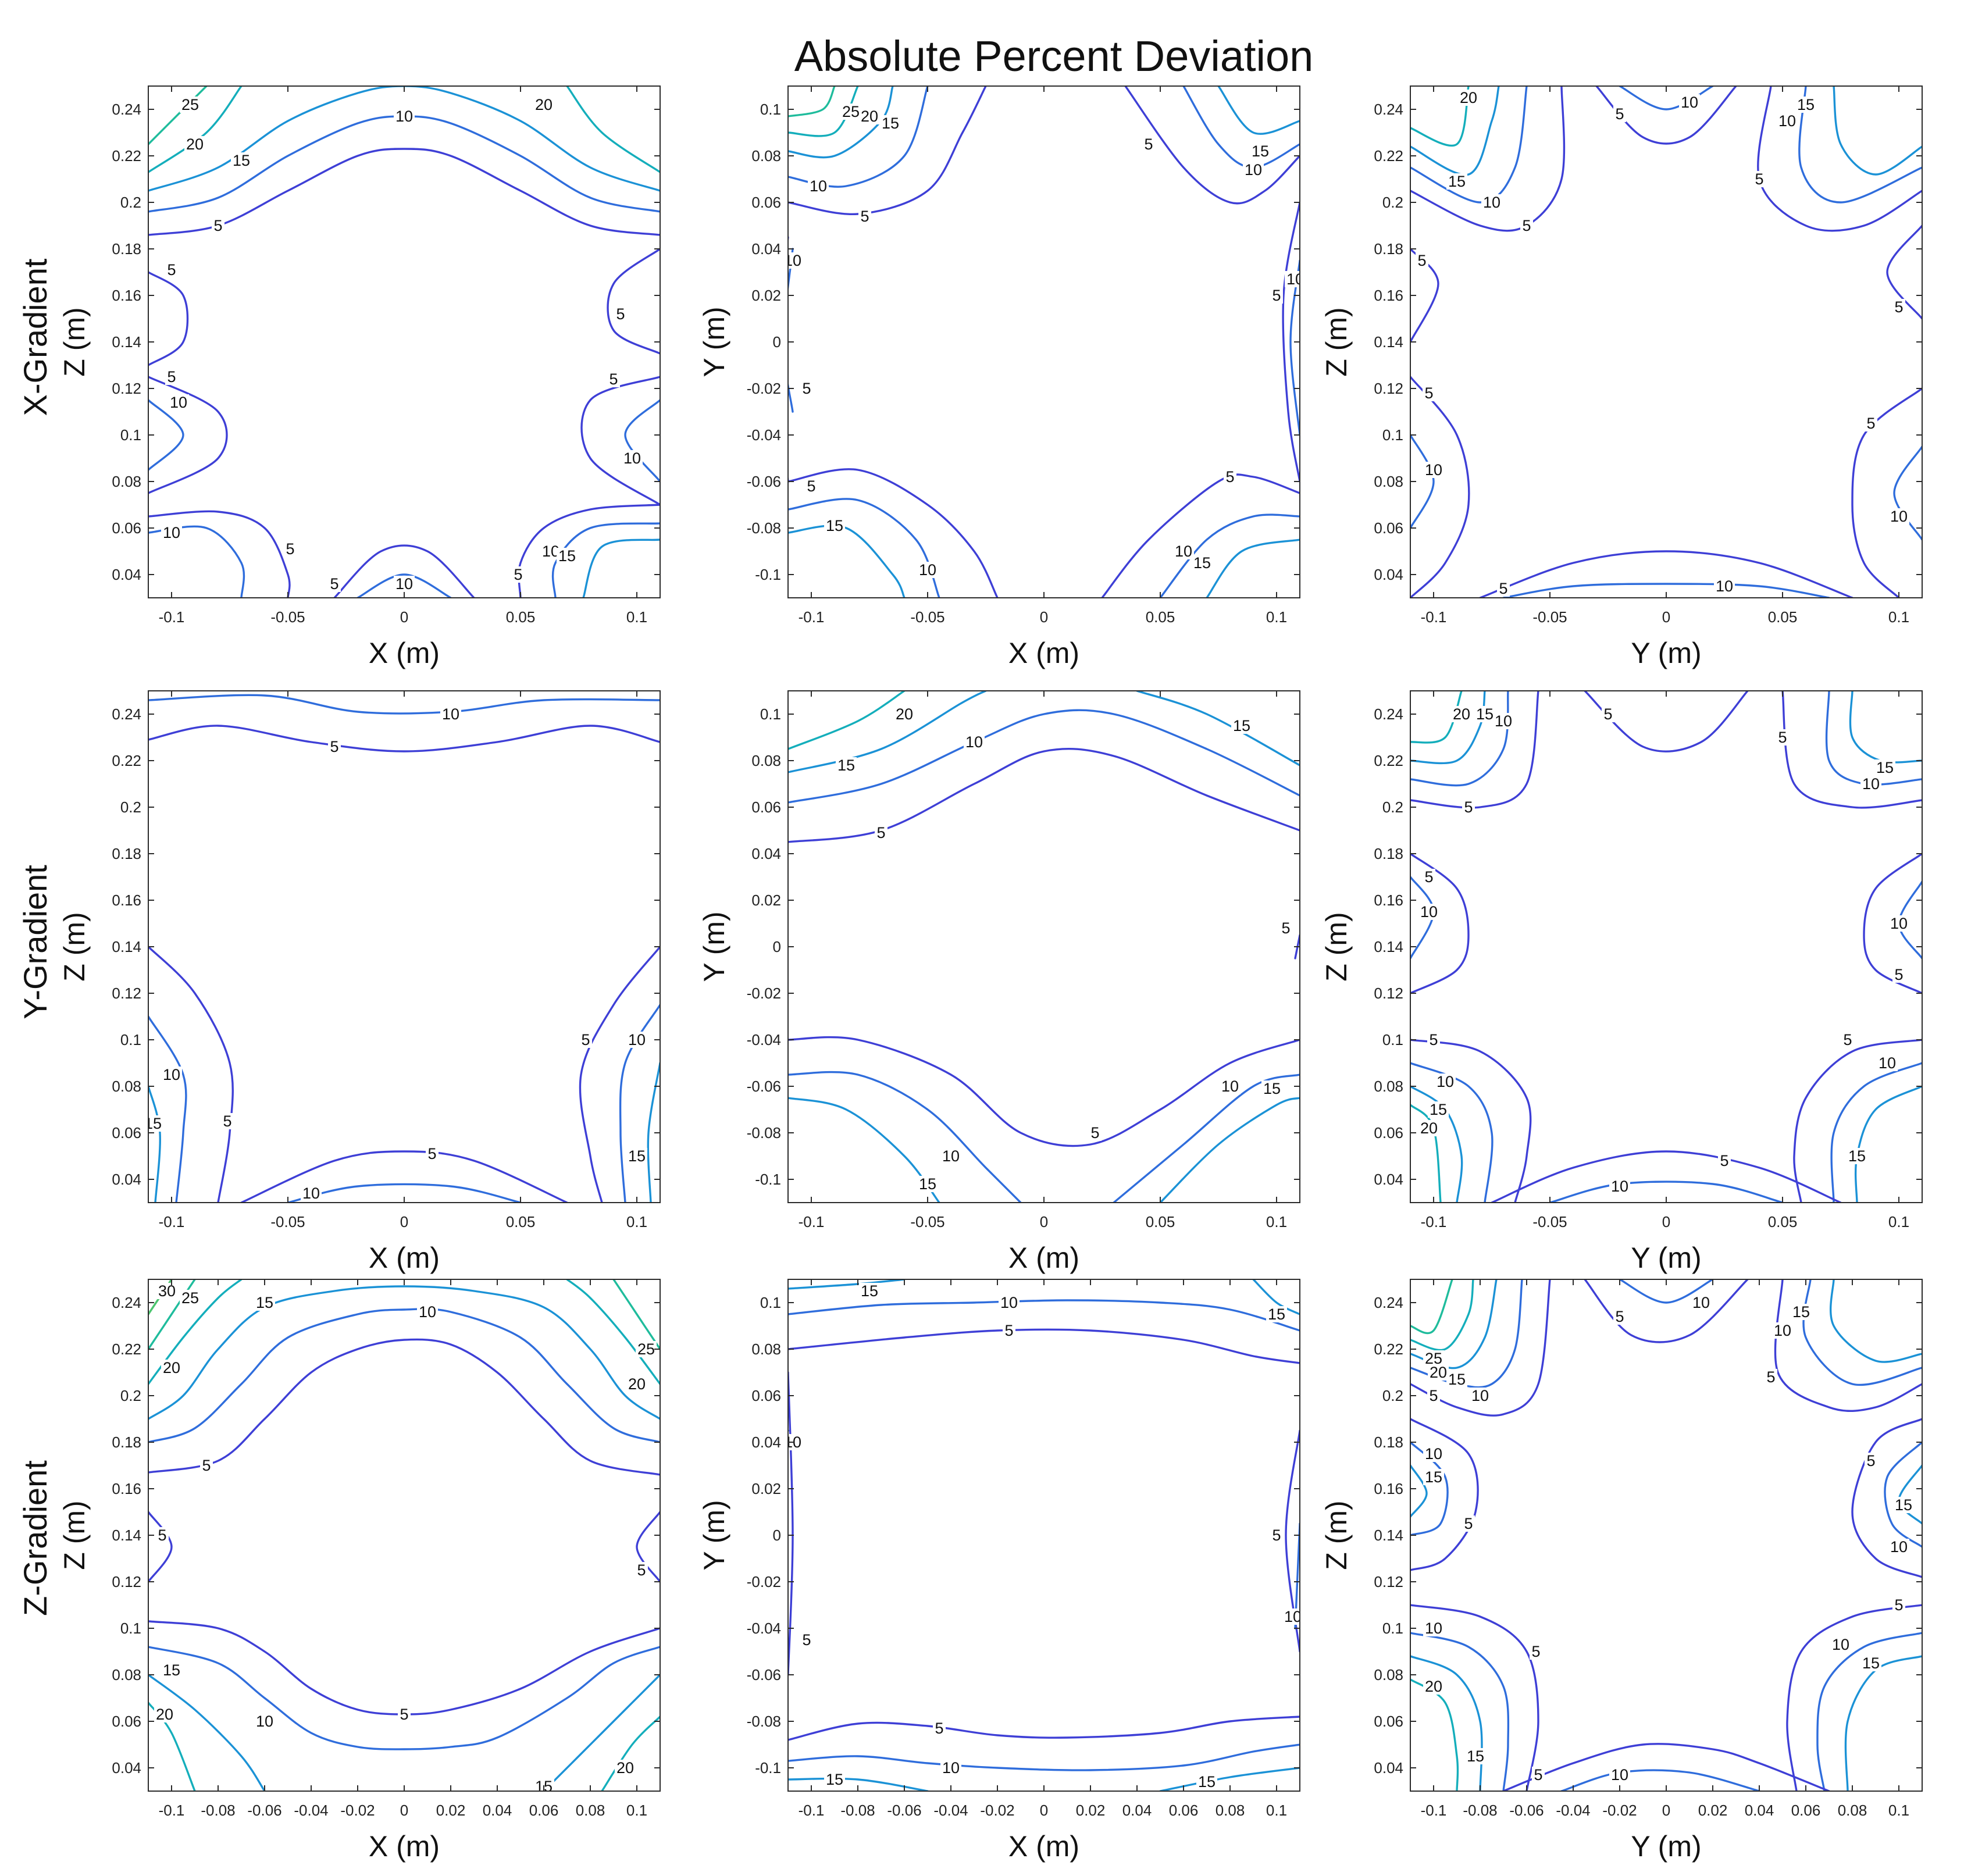 The width and height of the screenshot is (1964, 1876). Describe the element at coordinates (35, 1538) in the screenshot. I see `row-label-z-gradient: Z-Gradient` at that location.